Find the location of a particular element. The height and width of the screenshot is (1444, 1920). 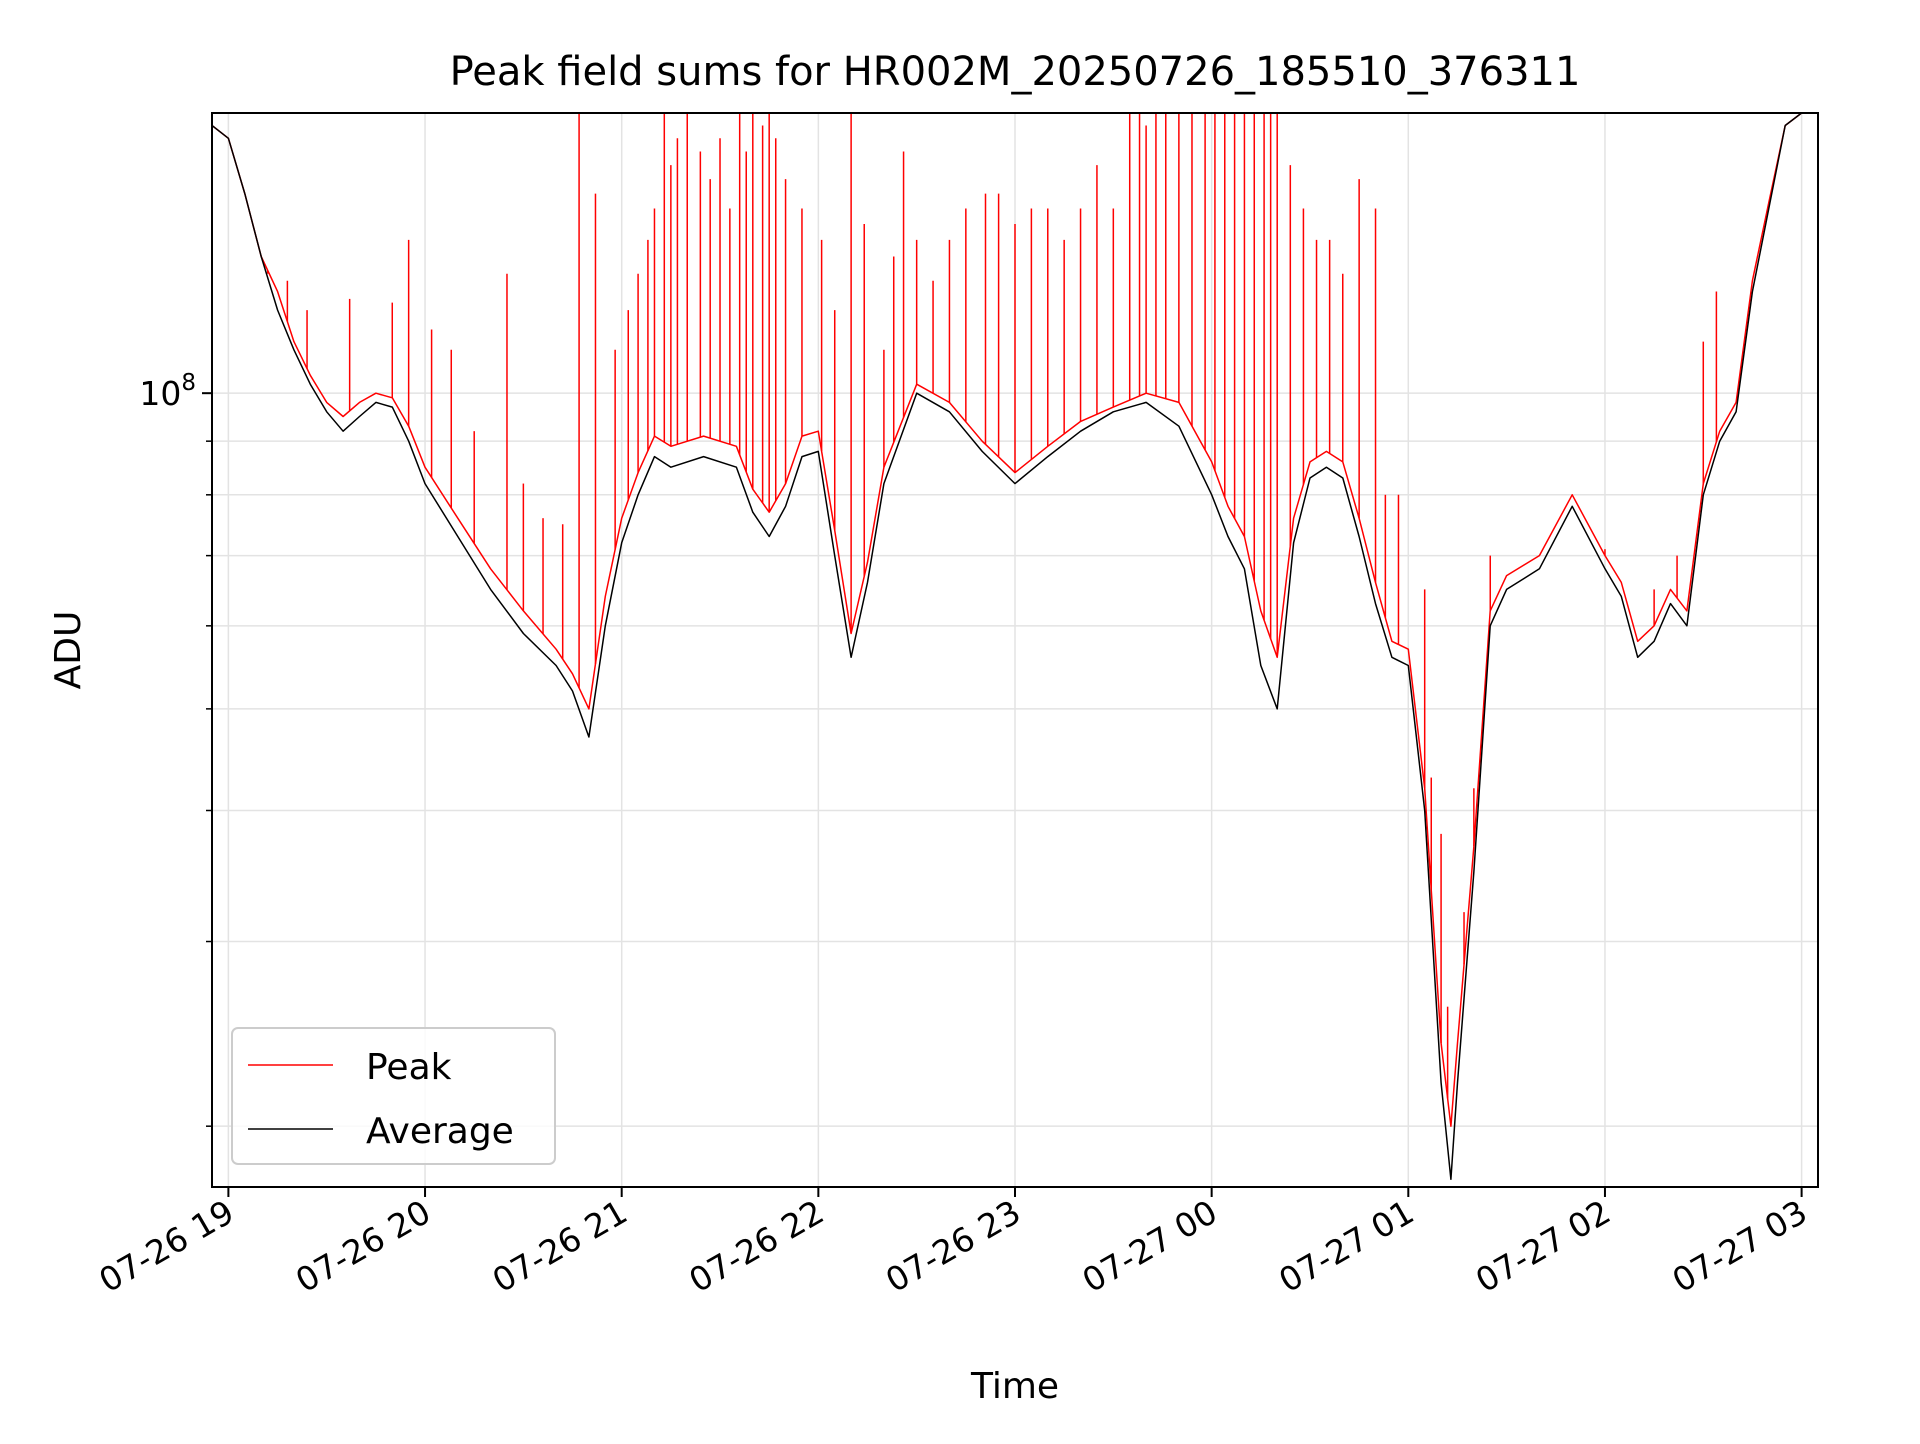

legend: Peak Average is located at coordinates (393, 1096).